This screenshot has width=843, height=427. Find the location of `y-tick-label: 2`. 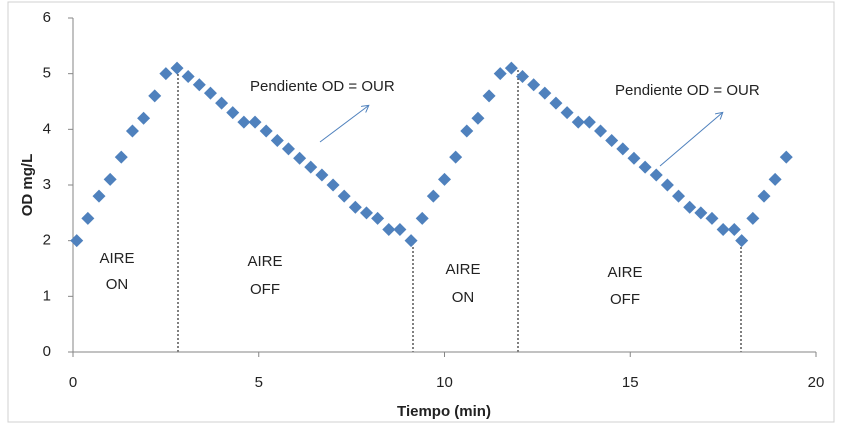

y-tick-label: 2 is located at coordinates (47, 240).